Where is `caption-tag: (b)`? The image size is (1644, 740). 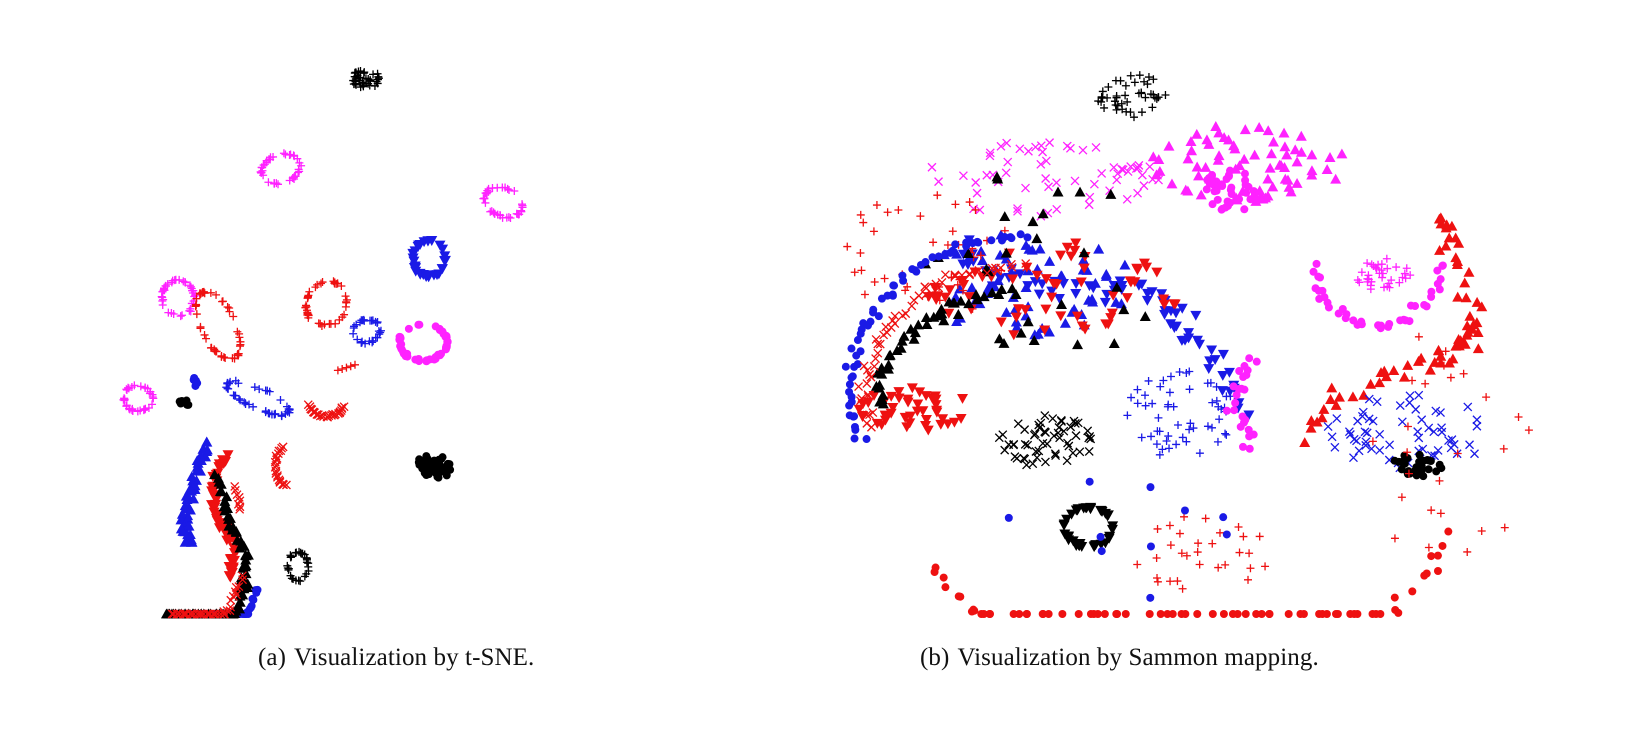 caption-tag: (b) is located at coordinates (934, 657).